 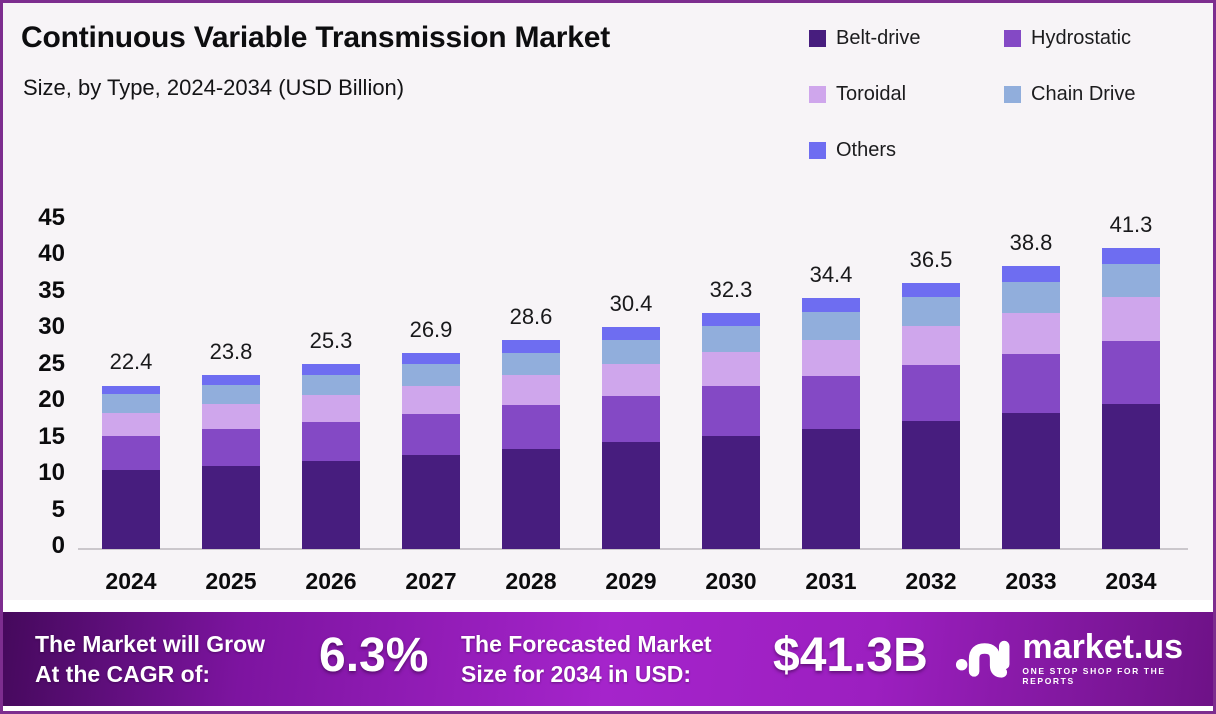 What do you see at coordinates (931, 346) in the screenshot?
I see `segment-toroidal-2032` at bounding box center [931, 346].